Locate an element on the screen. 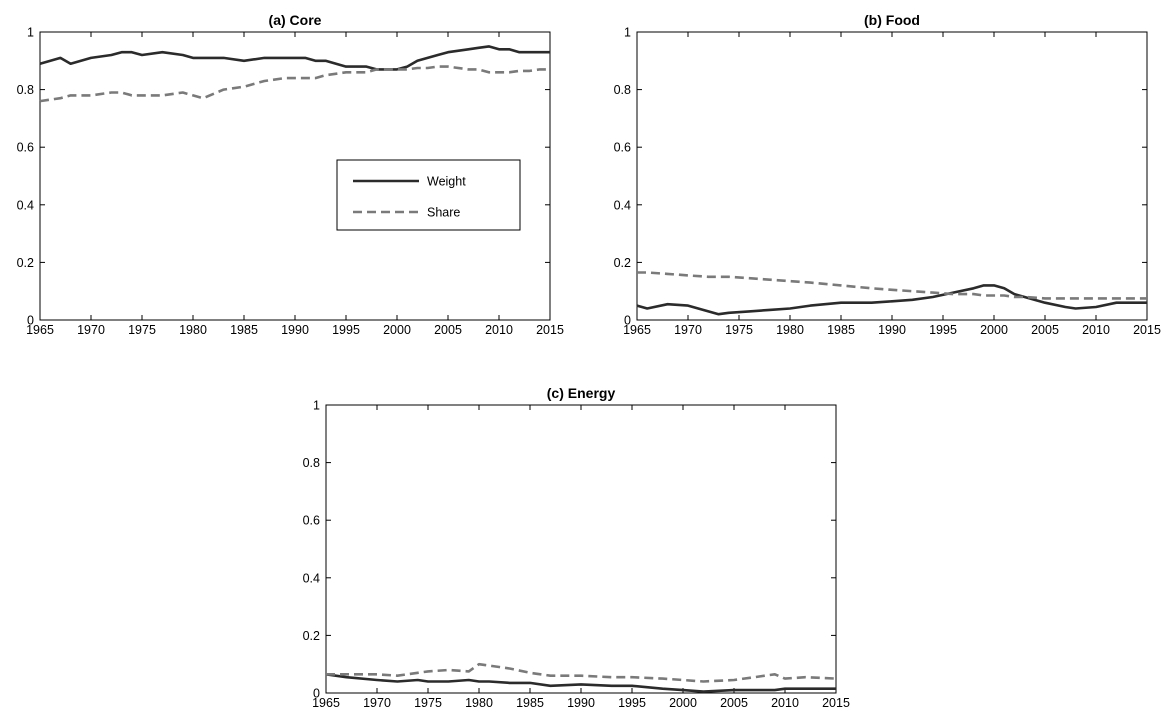  panel-2-ytick-label-0-8: 0.8 is located at coordinates (622, 90).